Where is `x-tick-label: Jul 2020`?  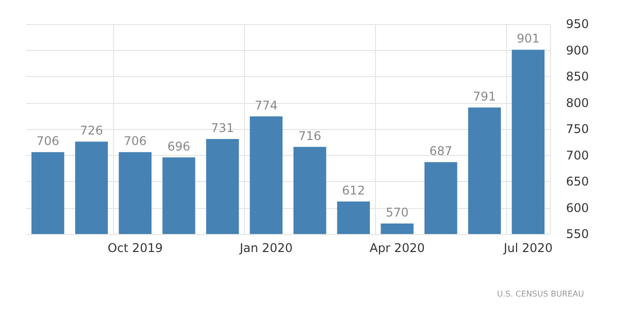
x-tick-label: Jul 2020 is located at coordinates (527, 248).